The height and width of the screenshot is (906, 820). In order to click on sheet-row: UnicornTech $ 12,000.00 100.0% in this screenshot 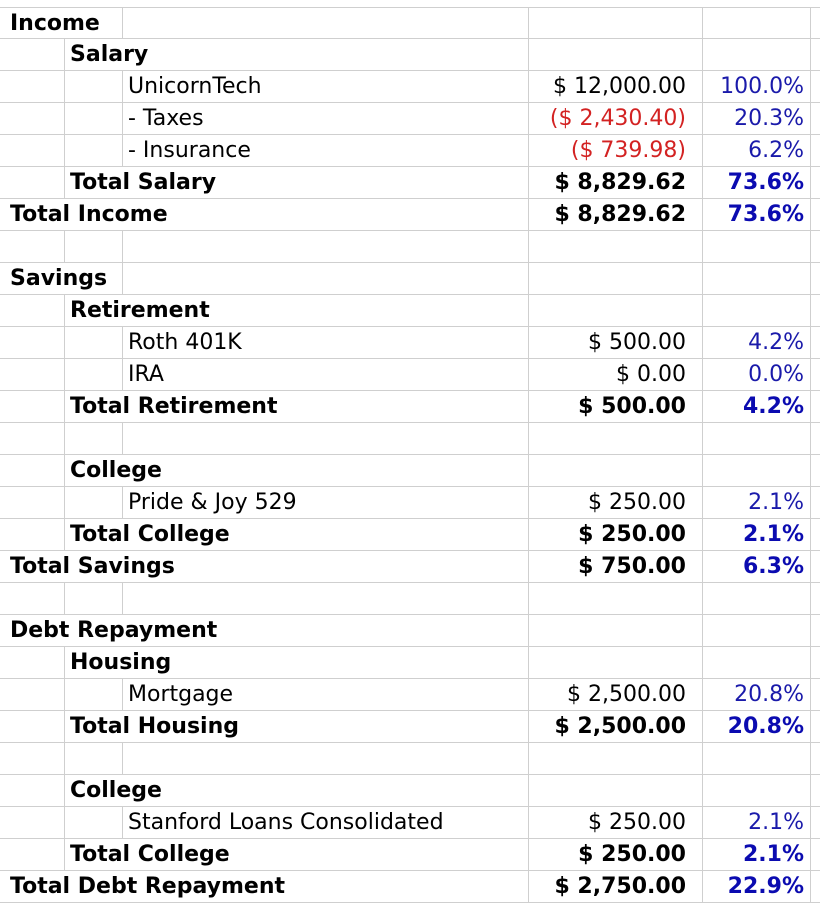, I will do `click(410, 87)`.